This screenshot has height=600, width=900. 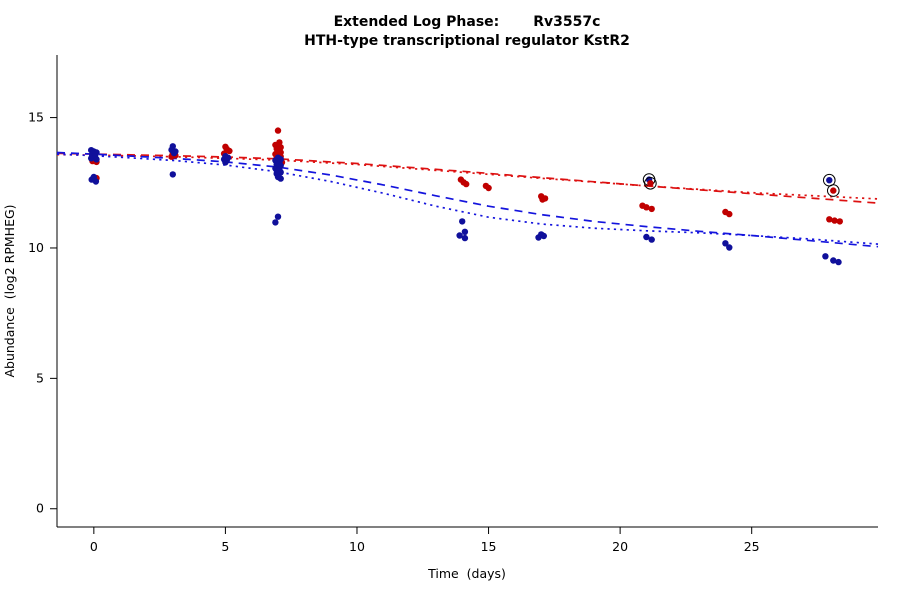 What do you see at coordinates (752, 546) in the screenshot?
I see `x-tick-label: 25` at bounding box center [752, 546].